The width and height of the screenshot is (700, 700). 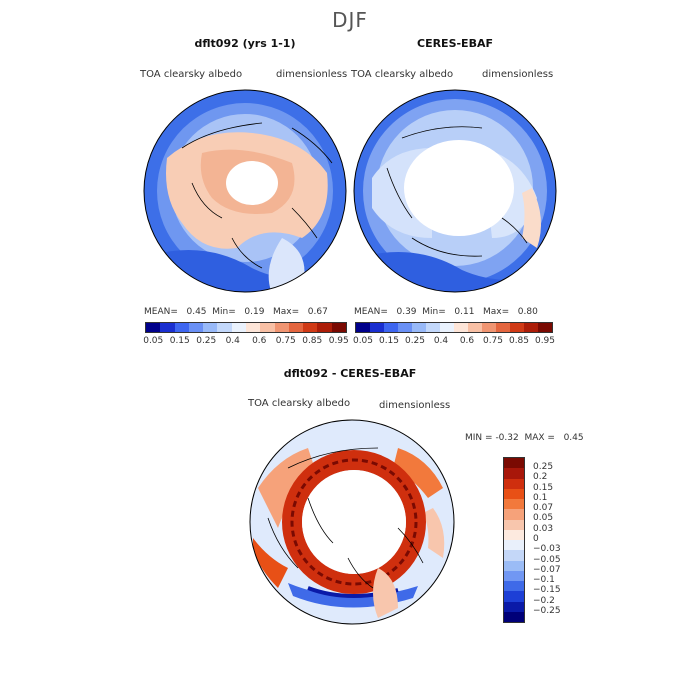 I want to click on diff-min-label: MIN =, so click(x=479, y=438).